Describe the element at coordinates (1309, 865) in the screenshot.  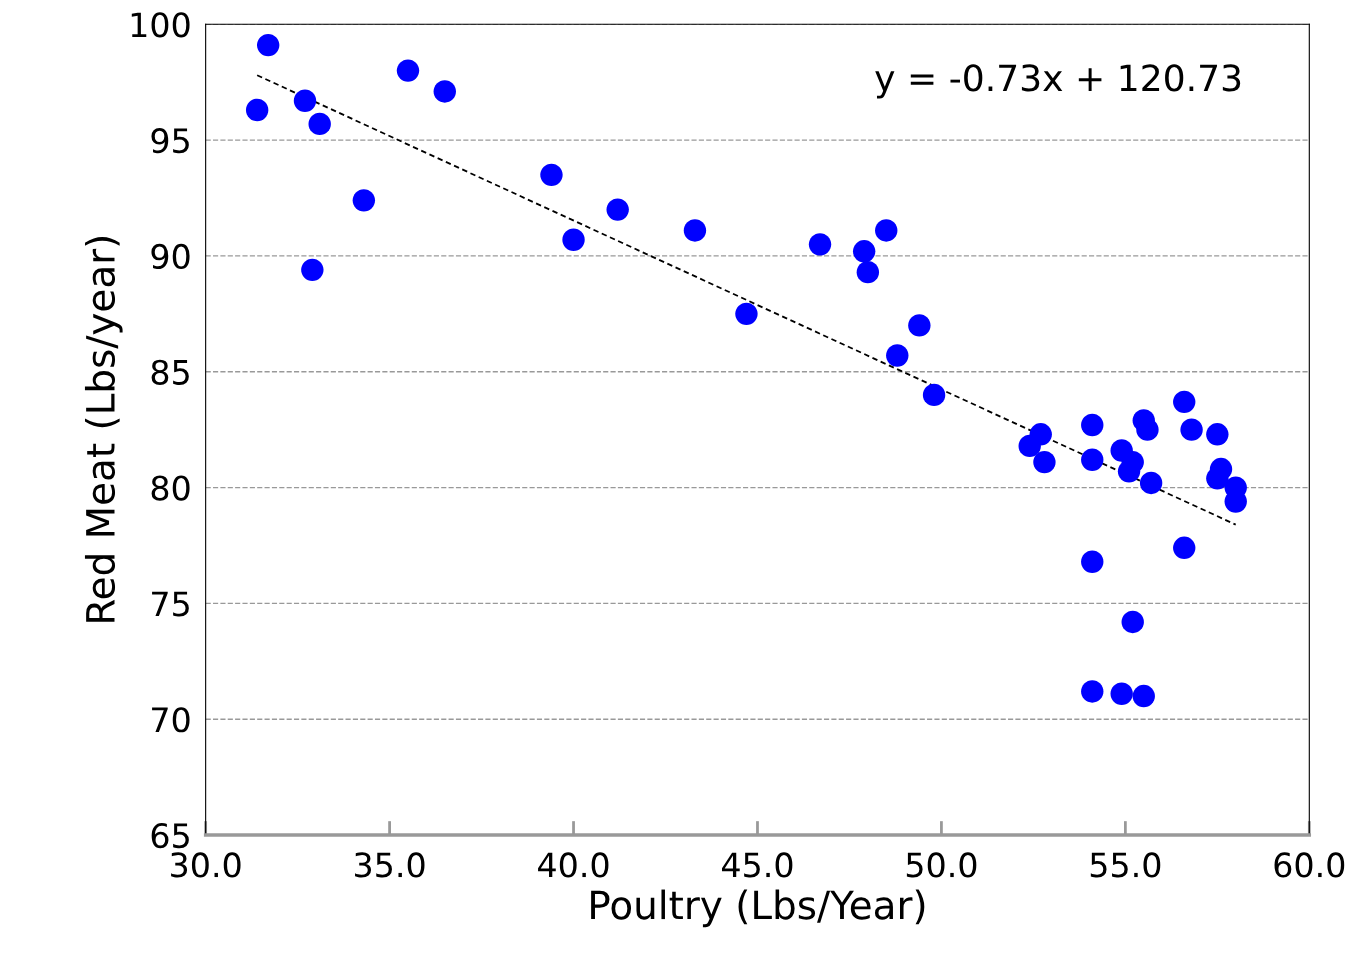
I see `x-tick-label: 60.0` at that location.